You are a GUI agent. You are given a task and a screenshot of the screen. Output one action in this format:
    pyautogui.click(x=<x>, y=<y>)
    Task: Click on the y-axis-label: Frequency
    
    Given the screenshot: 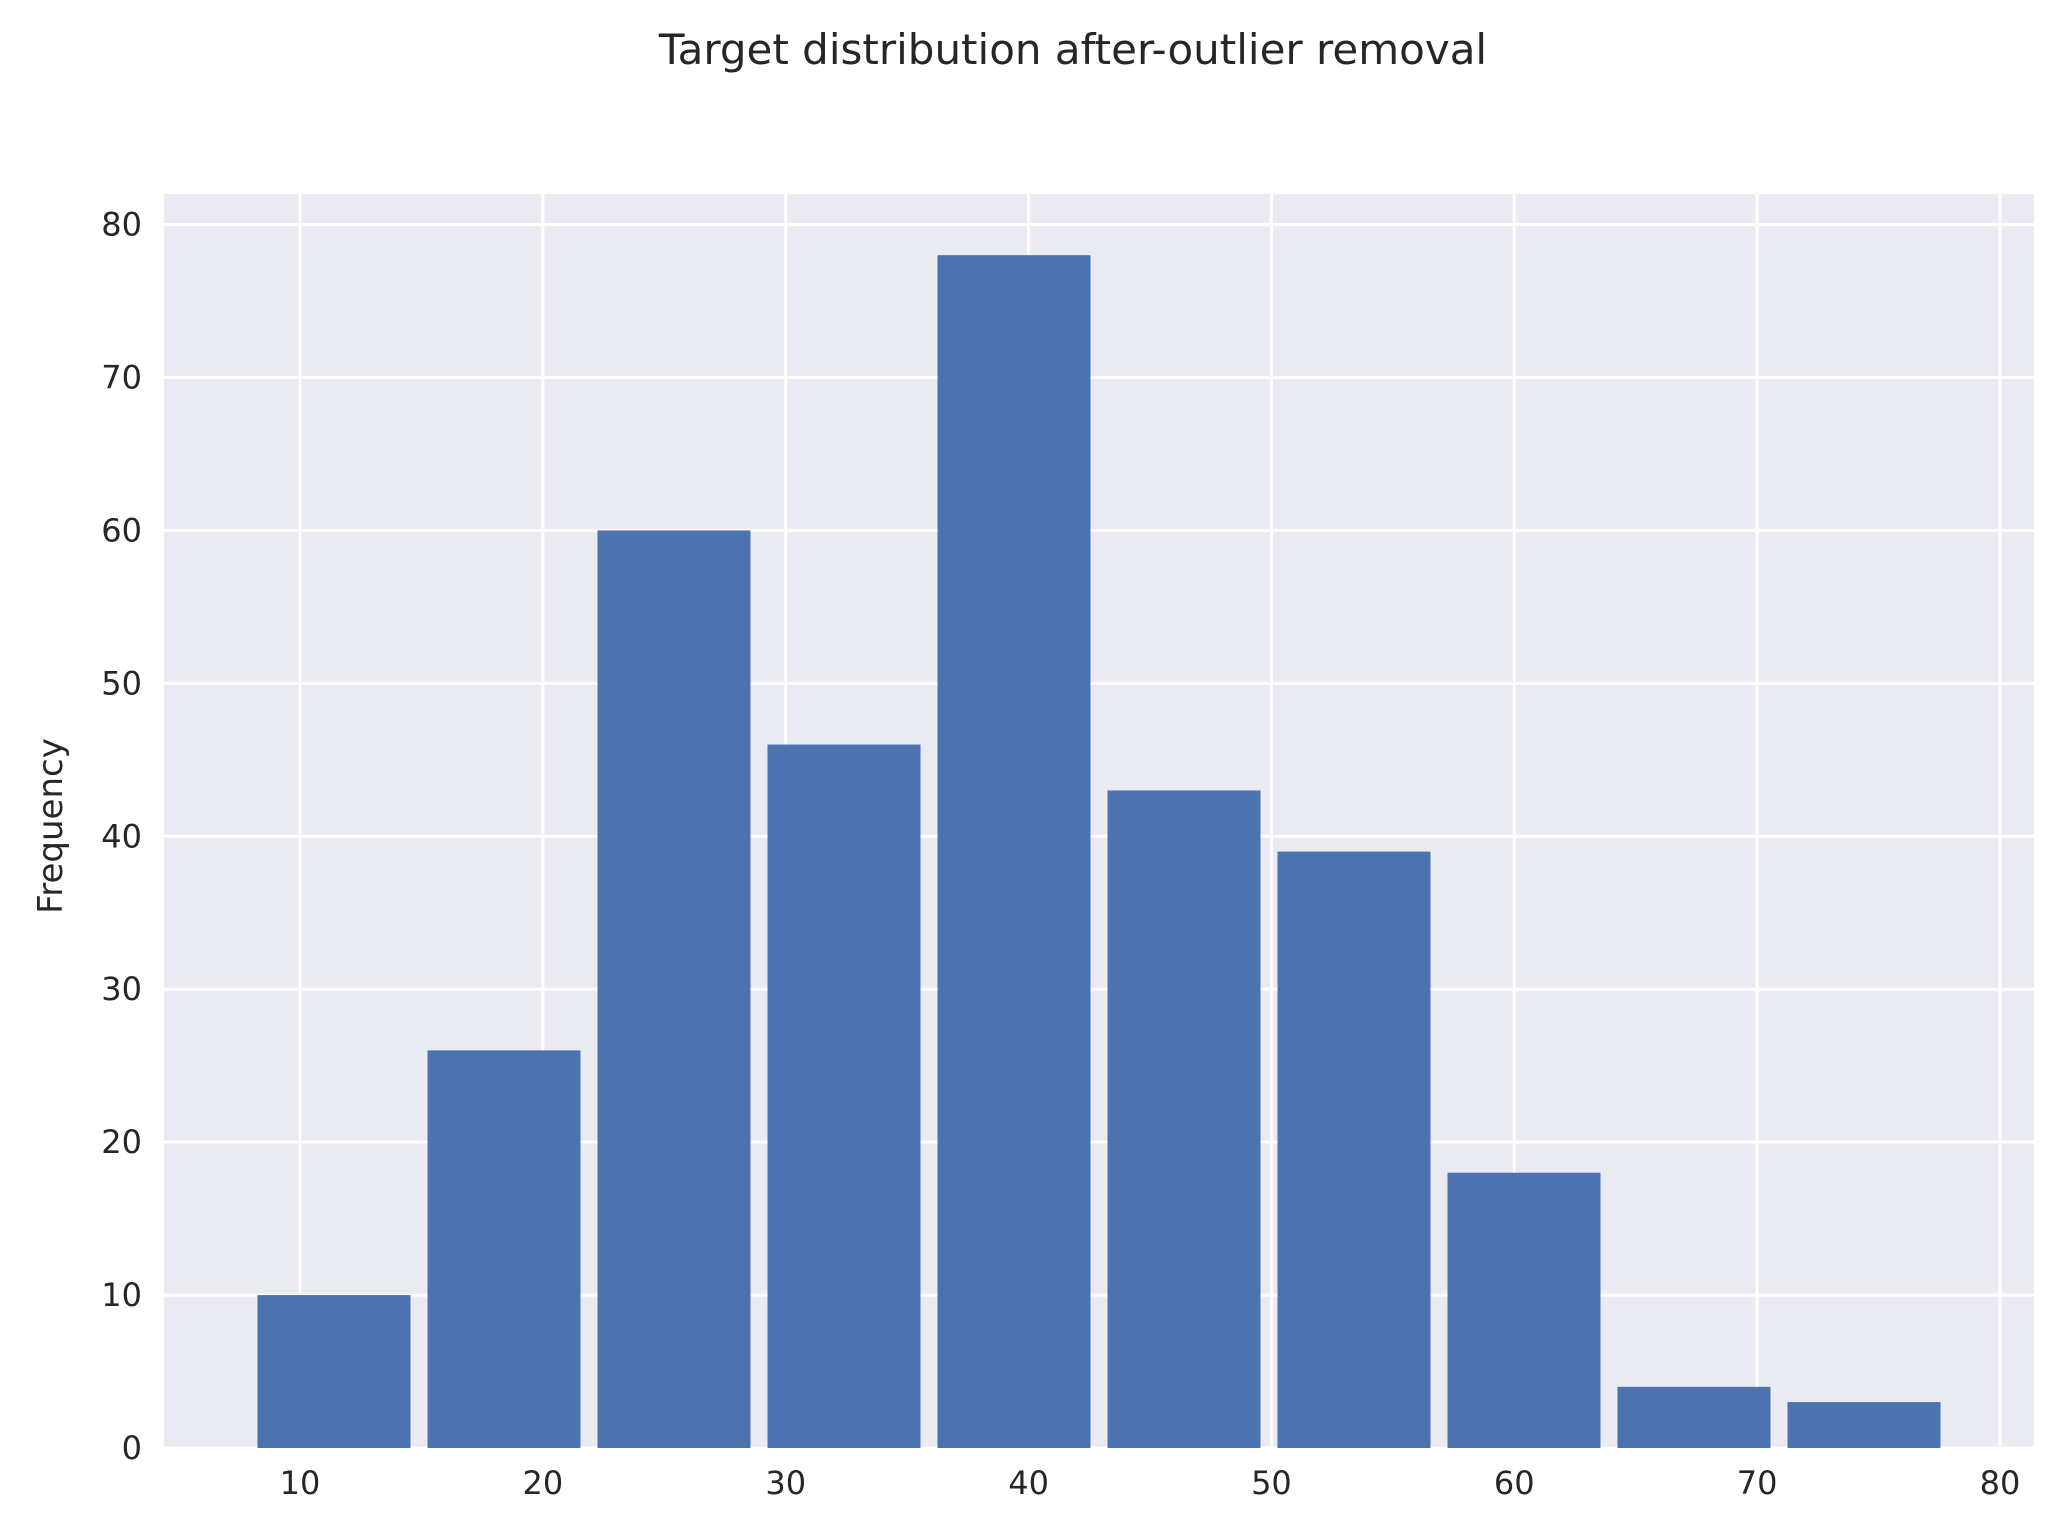 What is the action you would take?
    pyautogui.click(x=51, y=826)
    